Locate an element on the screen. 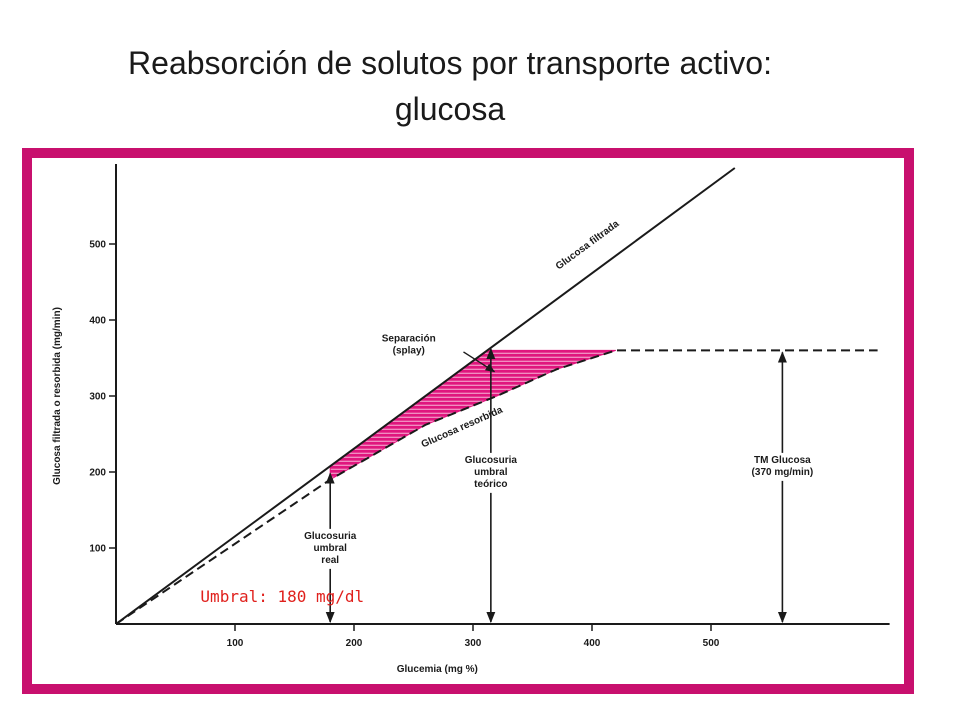 The width and height of the screenshot is (960, 720). y-tick-label: 100 is located at coordinates (97, 549).